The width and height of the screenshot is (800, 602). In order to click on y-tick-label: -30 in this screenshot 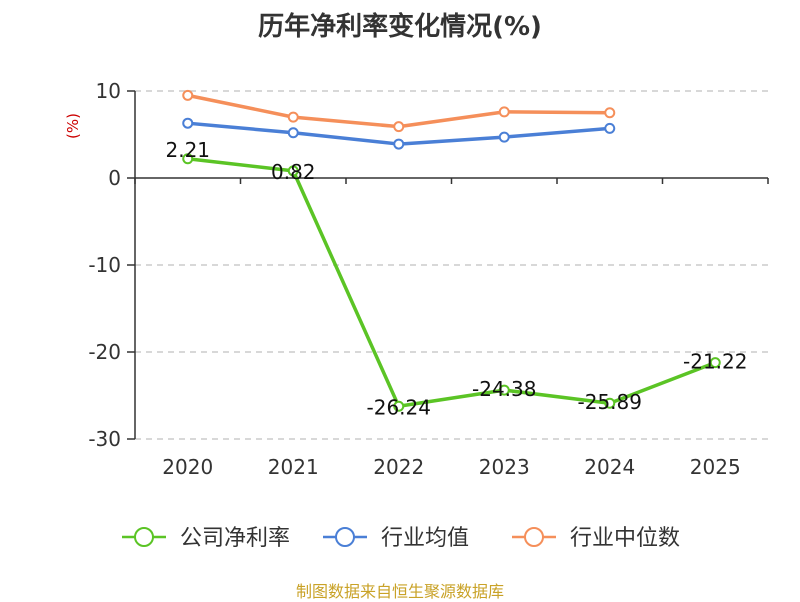, I will do `click(104, 439)`.